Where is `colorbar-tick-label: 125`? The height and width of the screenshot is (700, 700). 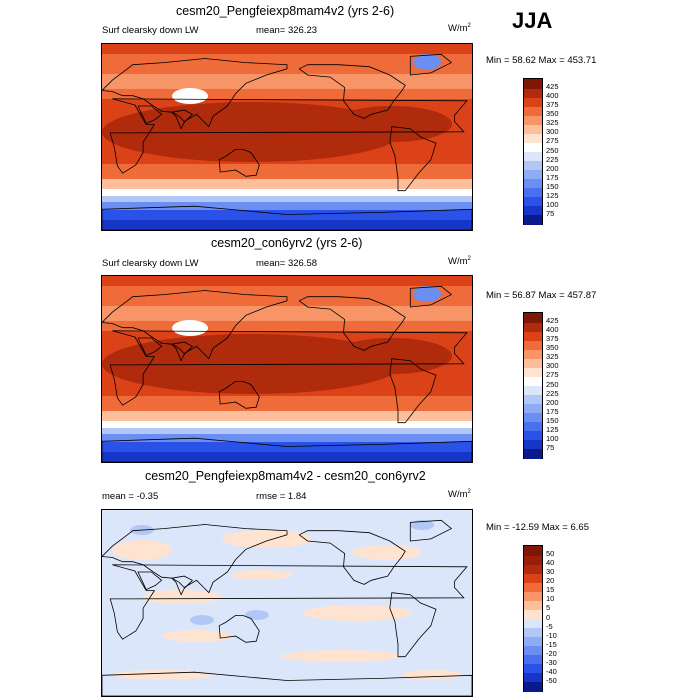 colorbar-tick-label: 125 is located at coordinates (552, 195).